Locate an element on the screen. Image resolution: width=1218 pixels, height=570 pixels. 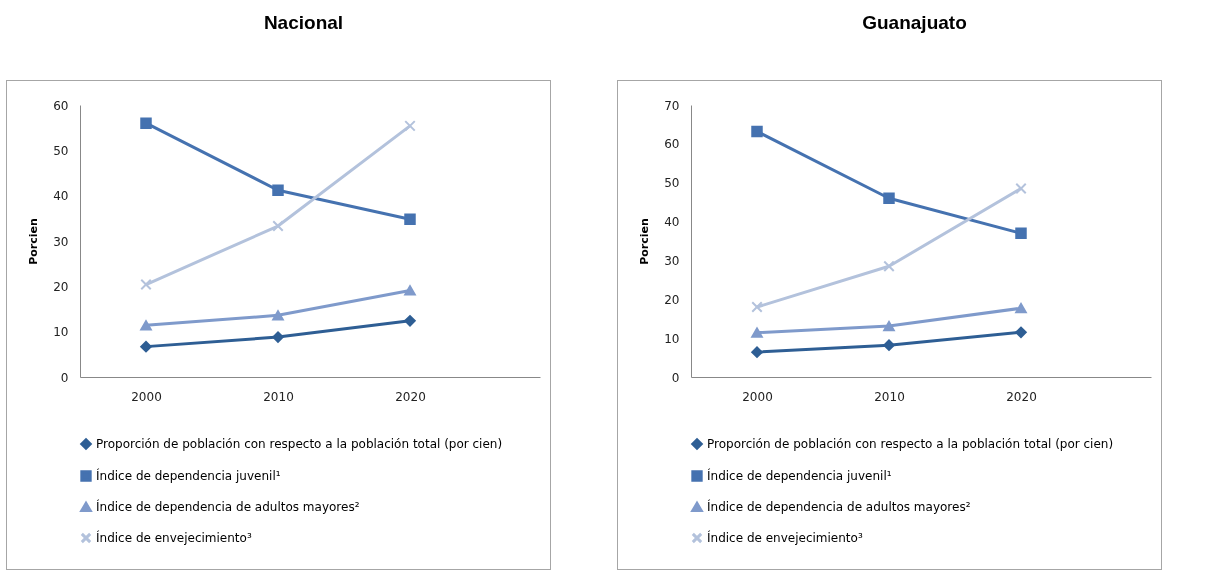
y-tick-label: 70 is located at coordinates (672, 105).